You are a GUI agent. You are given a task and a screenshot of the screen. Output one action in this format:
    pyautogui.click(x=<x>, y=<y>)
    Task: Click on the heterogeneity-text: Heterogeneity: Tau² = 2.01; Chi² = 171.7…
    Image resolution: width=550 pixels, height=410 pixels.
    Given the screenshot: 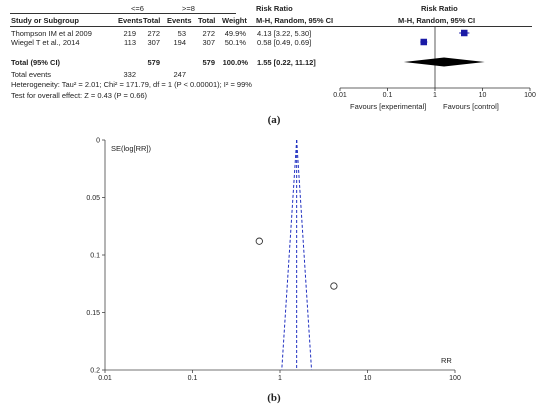 What is the action you would take?
    pyautogui.click(x=131, y=84)
    